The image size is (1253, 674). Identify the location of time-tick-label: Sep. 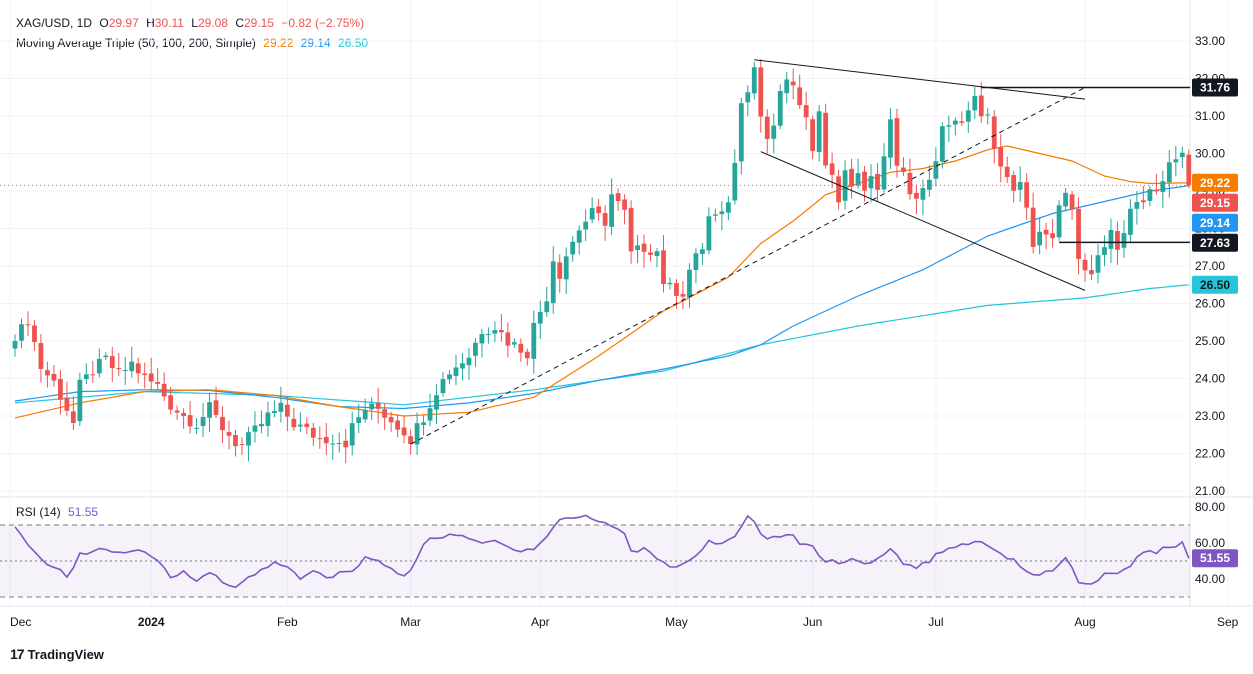
(1228, 622).